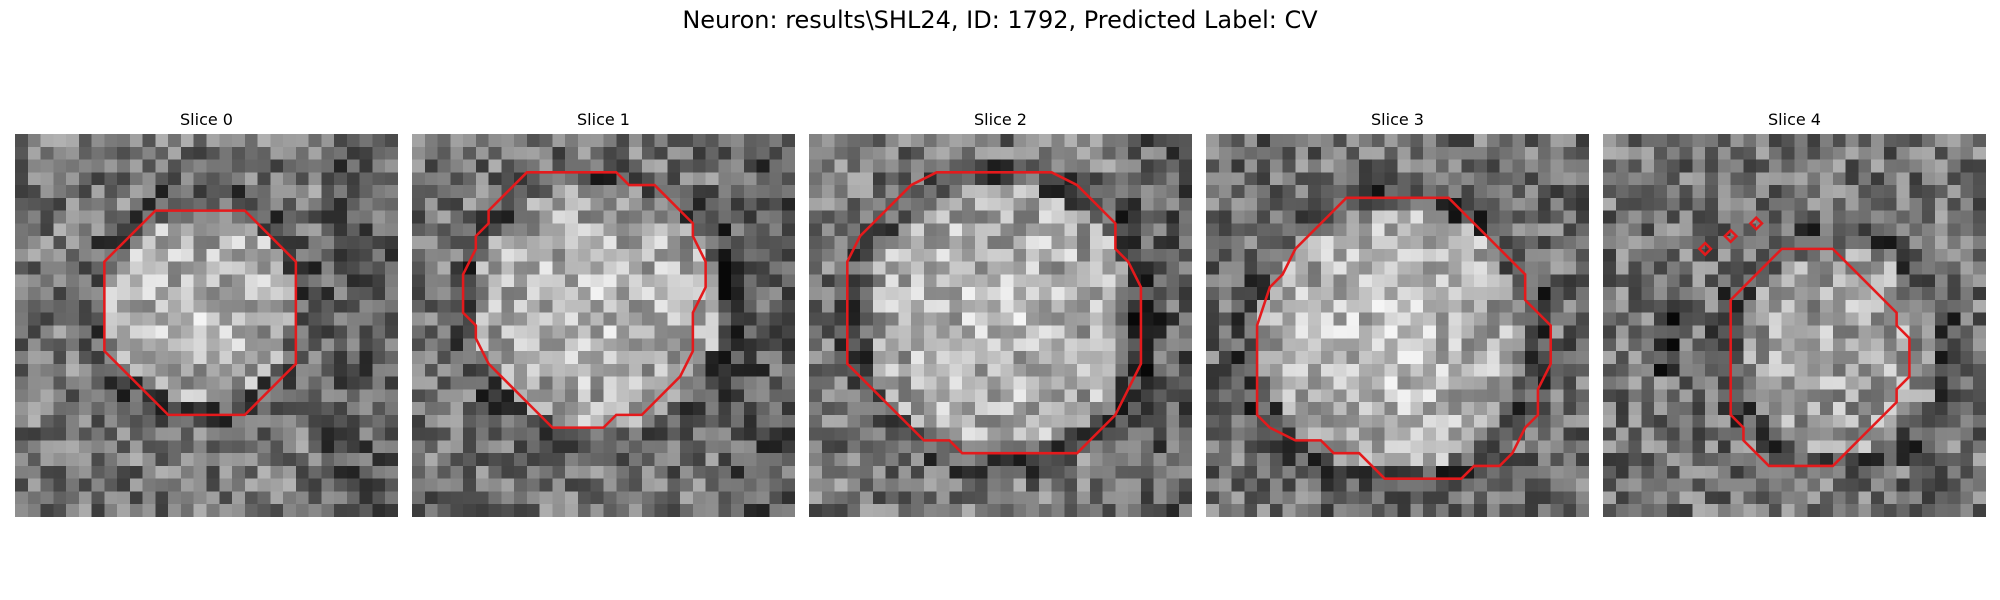 The height and width of the screenshot is (600, 2000). I want to click on slice-panel-0: Slice 0, so click(206, 312).